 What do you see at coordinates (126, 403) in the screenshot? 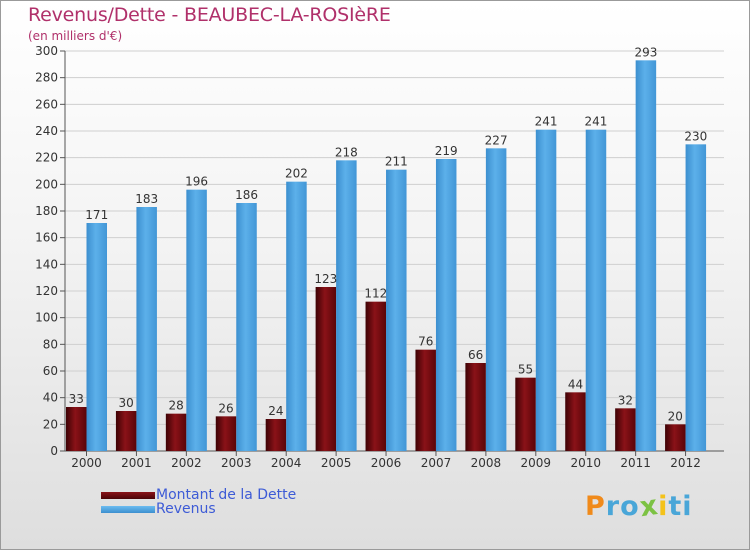
I see `value-label-dette: 30` at bounding box center [126, 403].